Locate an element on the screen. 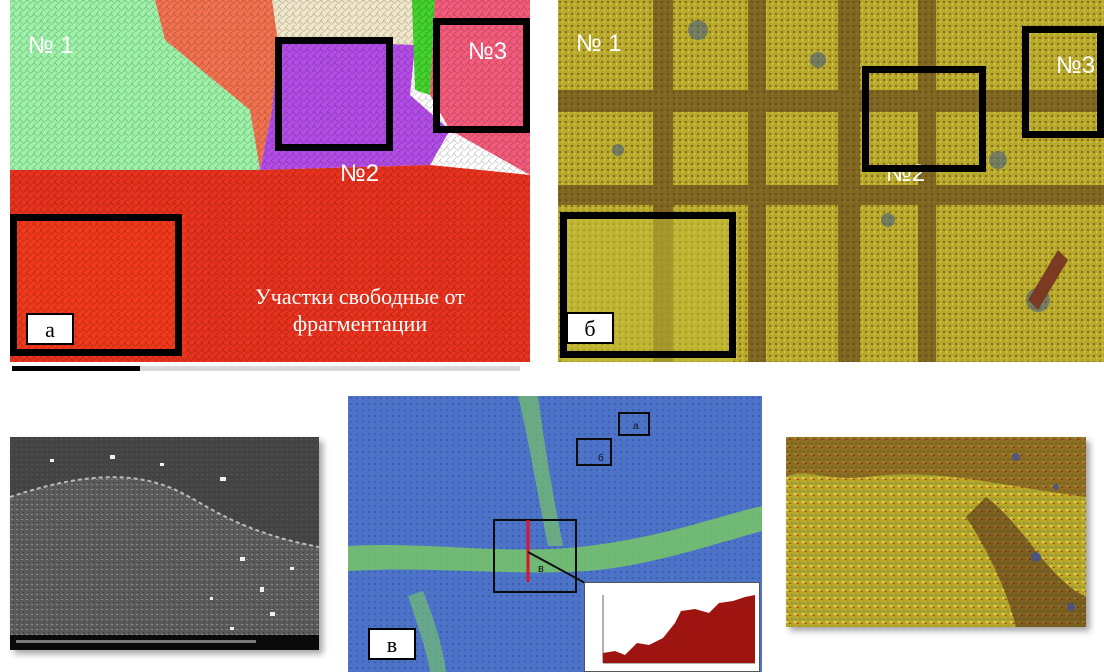 This screenshot has height=672, width=1104. panel-color-map is located at coordinates (936, 532).